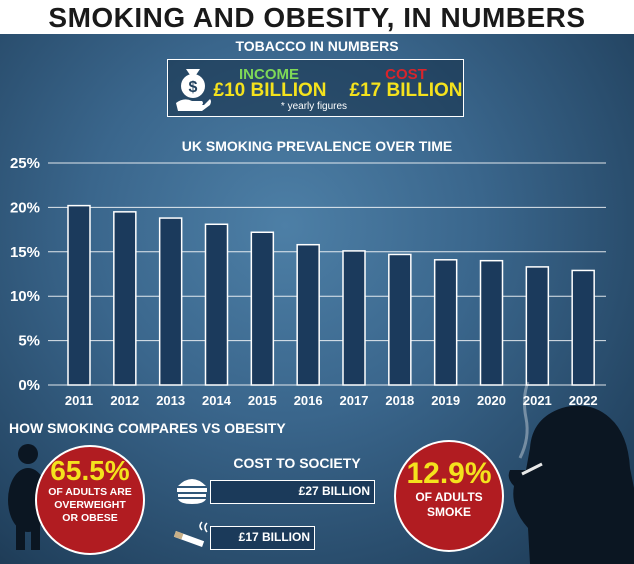 This screenshot has width=634, height=564. Describe the element at coordinates (583, 400) in the screenshot. I see `x-tick-label: 2022` at that location.